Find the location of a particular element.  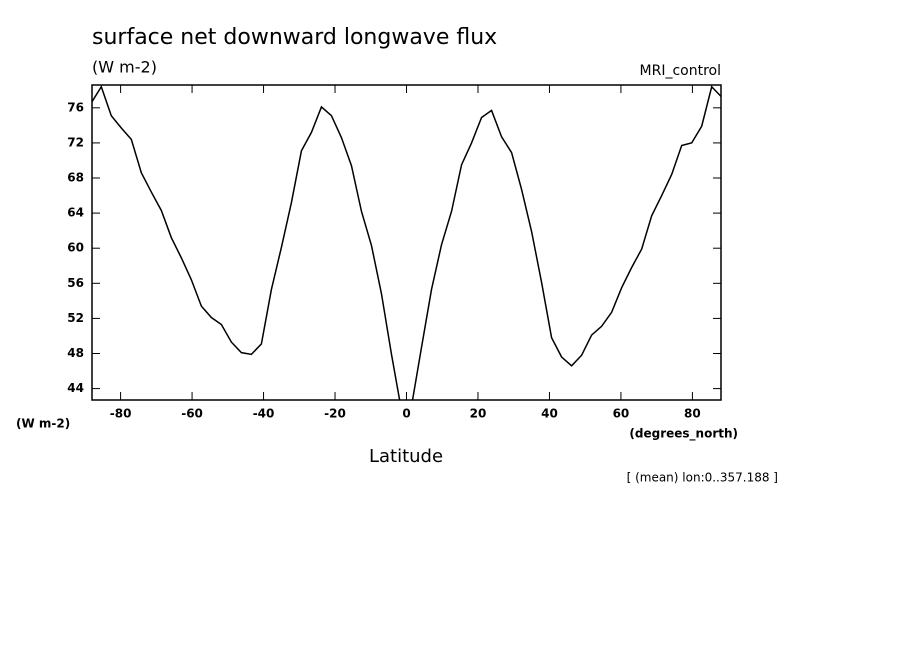

chart-title: surface net downward longwave flux is located at coordinates (294, 37).